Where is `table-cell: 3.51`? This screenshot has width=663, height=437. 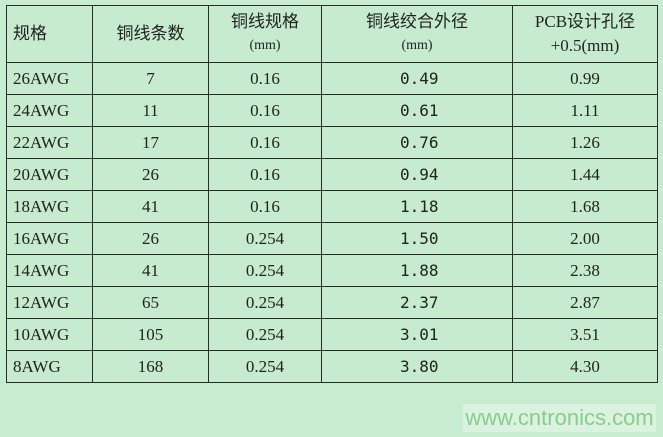 table-cell: 3.51 is located at coordinates (585, 334).